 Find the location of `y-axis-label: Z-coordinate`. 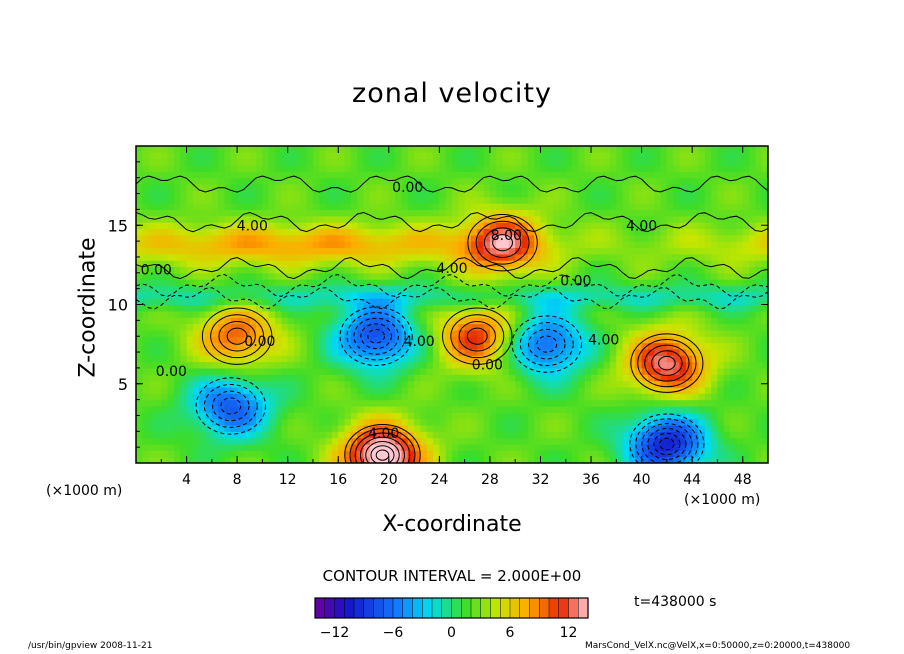

y-axis-label: Z-coordinate is located at coordinates (88, 307).